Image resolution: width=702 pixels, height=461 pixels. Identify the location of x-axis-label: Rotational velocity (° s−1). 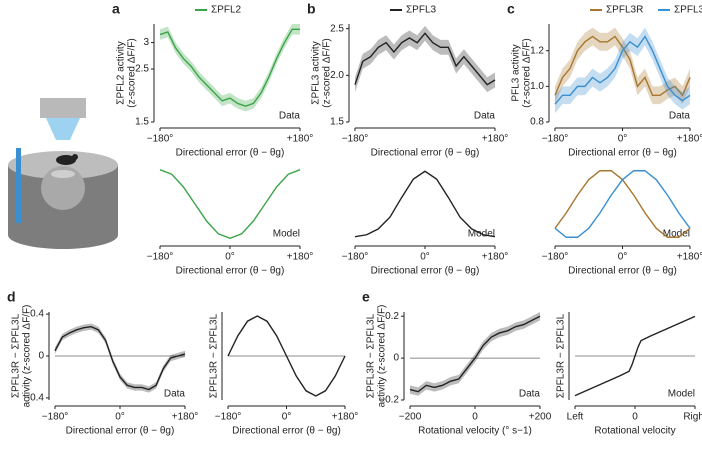
(475, 431).